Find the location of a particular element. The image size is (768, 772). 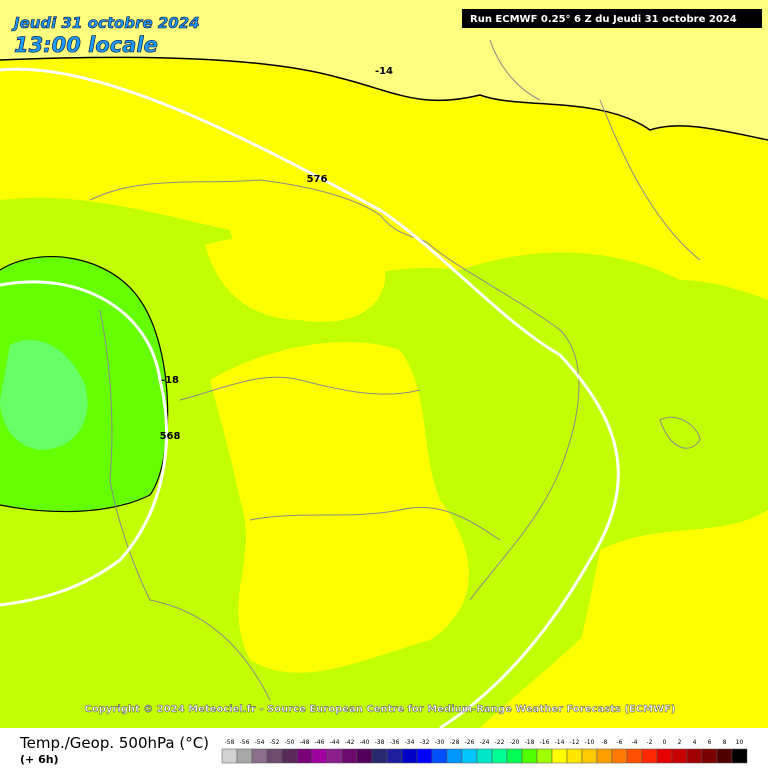

scale-label: 10 is located at coordinates (740, 742).